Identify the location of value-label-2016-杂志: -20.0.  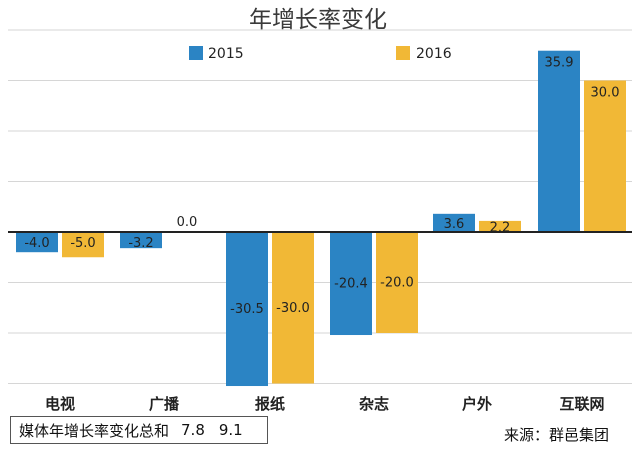
(397, 283).